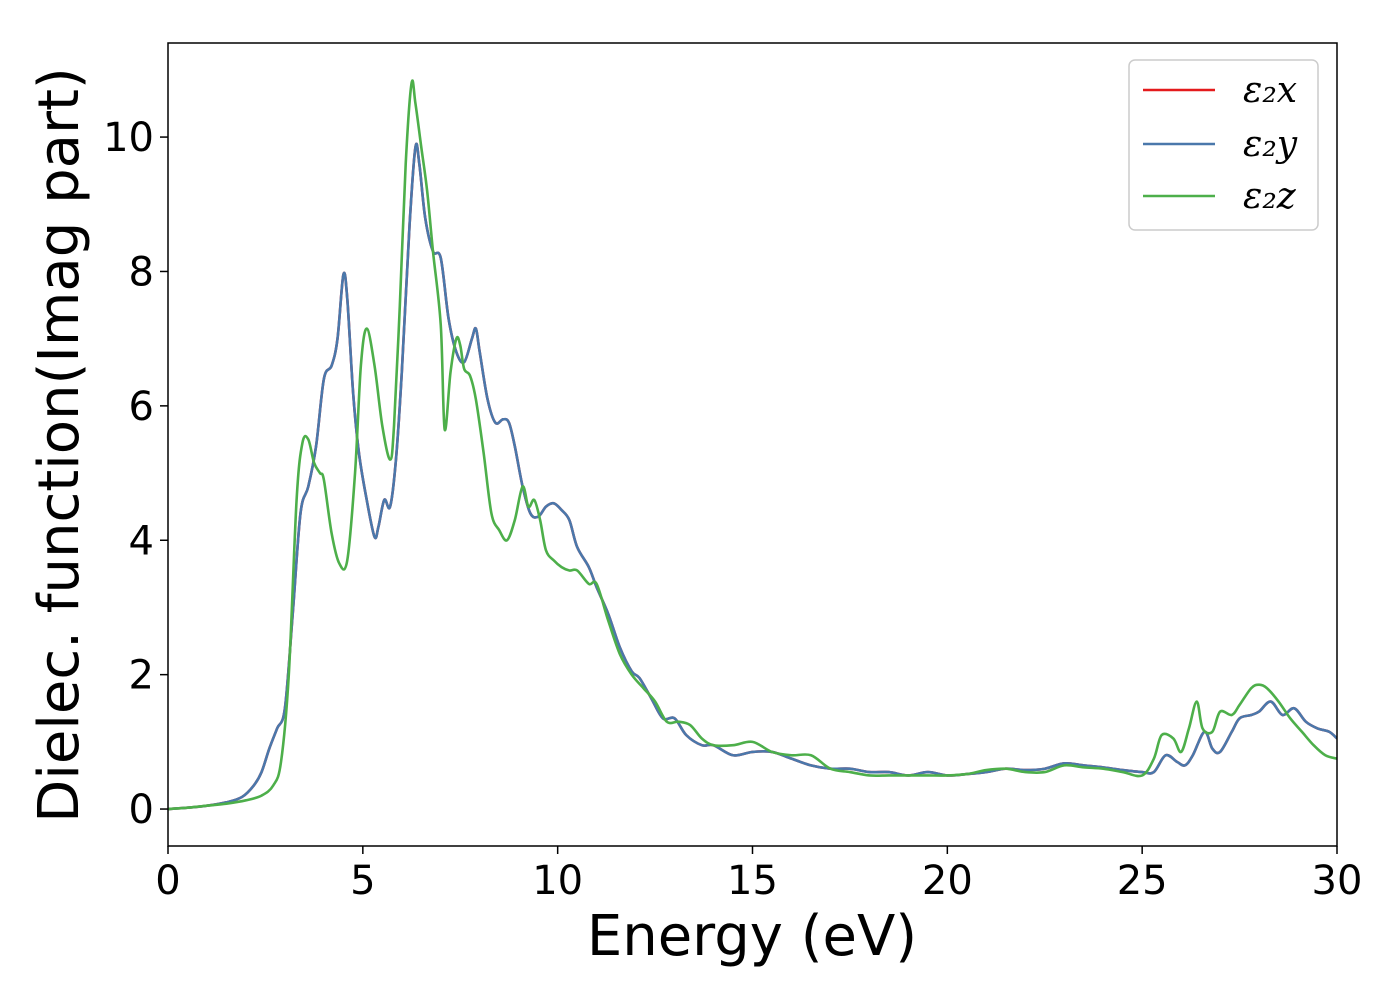  I want to click on x-axis-label: Energy (eV), so click(752, 936).